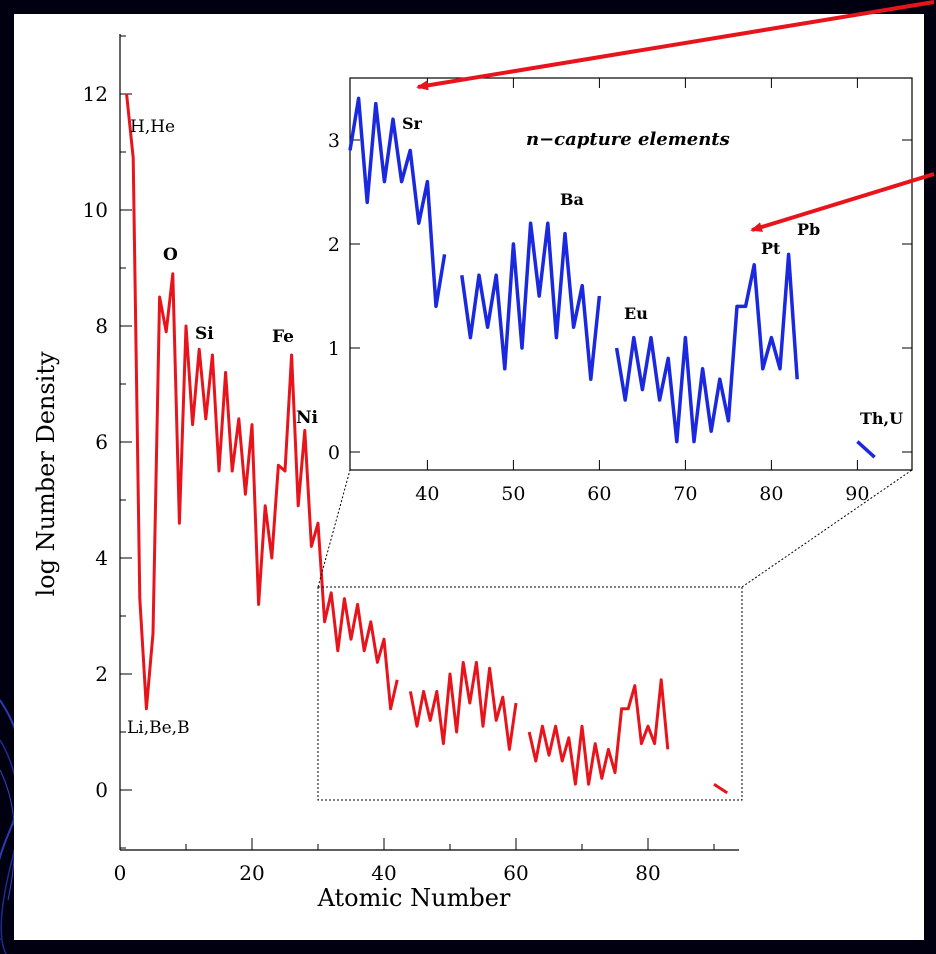 The width and height of the screenshot is (936, 954). What do you see at coordinates (599, 494) in the screenshot?
I see `inset-x-tick-label: 60` at bounding box center [599, 494].